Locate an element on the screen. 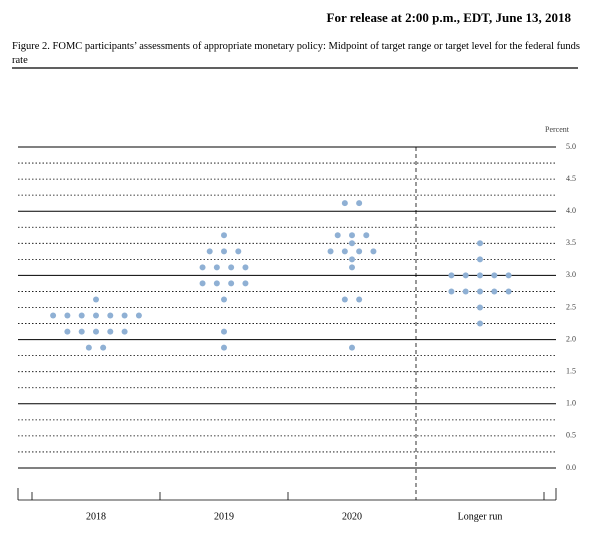 Image resolution: width=593 pixels, height=534 pixels. x-axis is located at coordinates (287, 494).